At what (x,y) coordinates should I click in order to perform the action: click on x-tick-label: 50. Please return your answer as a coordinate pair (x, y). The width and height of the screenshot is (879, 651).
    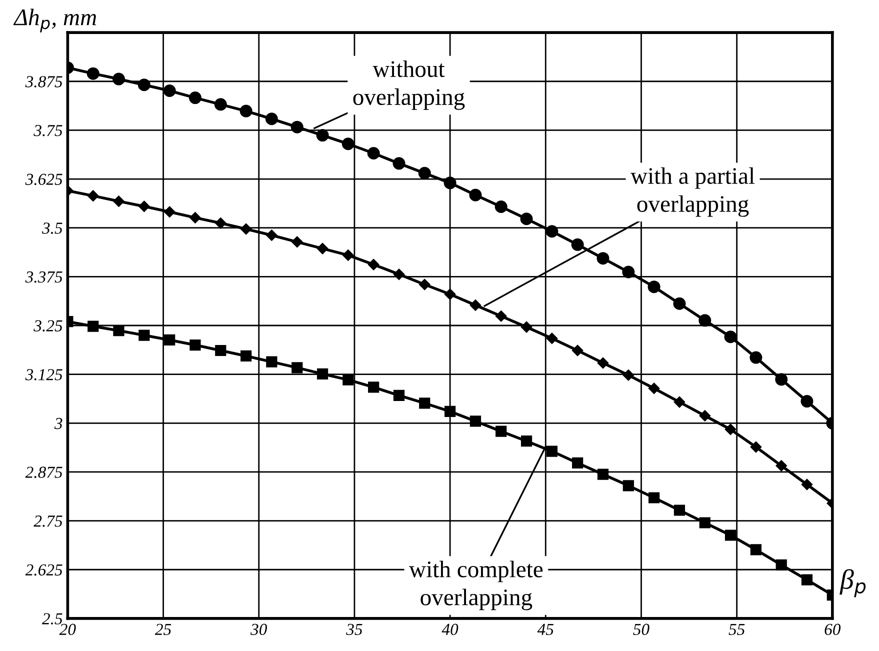
    Looking at the image, I should click on (641, 630).